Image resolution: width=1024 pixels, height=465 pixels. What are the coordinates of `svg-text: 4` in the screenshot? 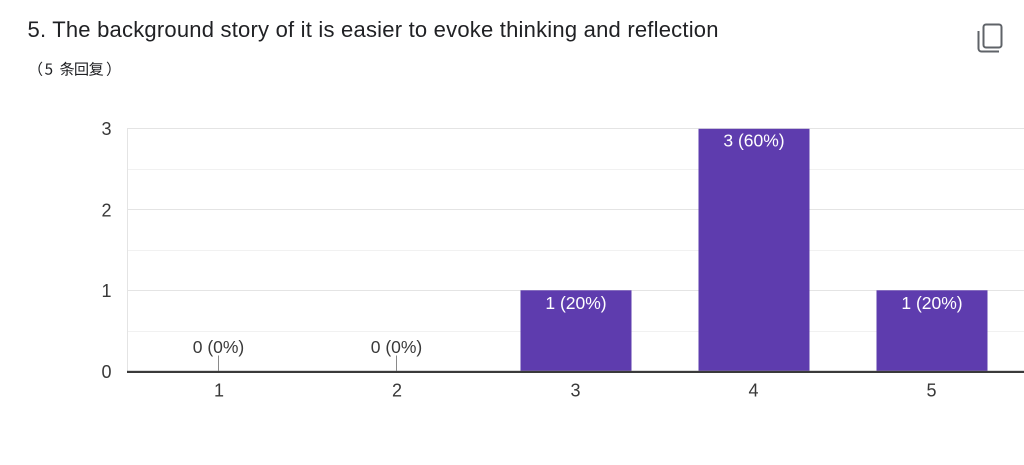 It's located at (753, 391).